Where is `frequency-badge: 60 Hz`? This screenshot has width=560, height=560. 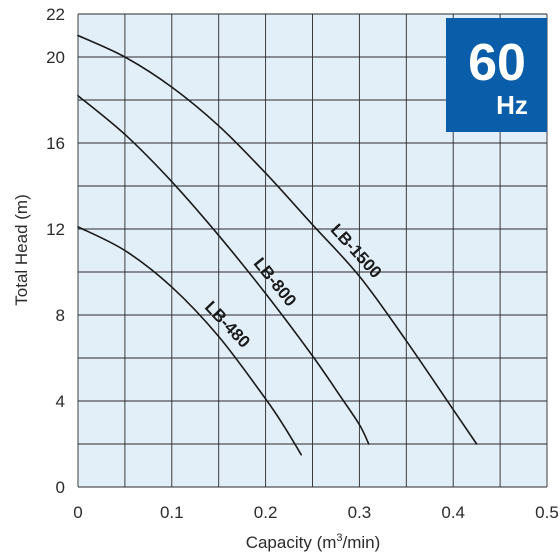 frequency-badge: 60 Hz is located at coordinates (496, 75).